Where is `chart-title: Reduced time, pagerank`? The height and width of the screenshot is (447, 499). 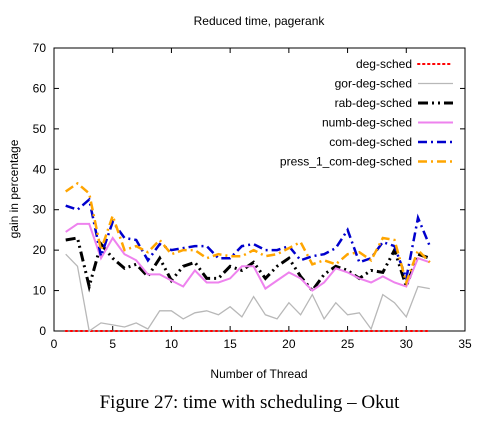 chart-title: Reduced time, pagerank is located at coordinates (260, 21).